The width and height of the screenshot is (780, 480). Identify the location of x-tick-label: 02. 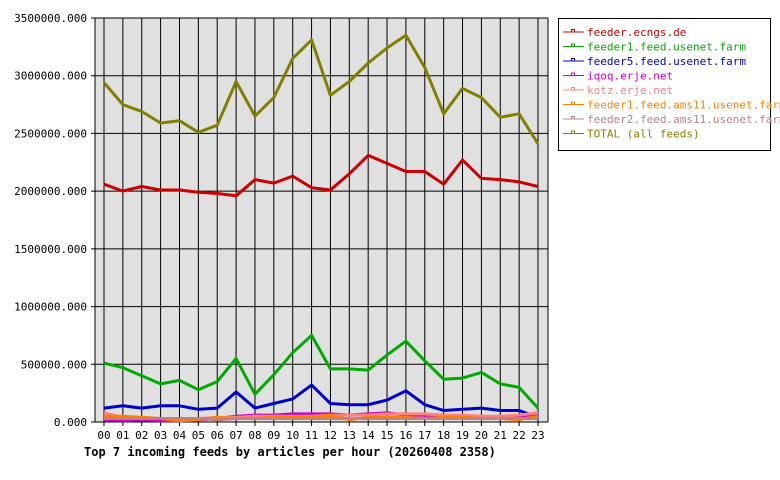
(141, 435).